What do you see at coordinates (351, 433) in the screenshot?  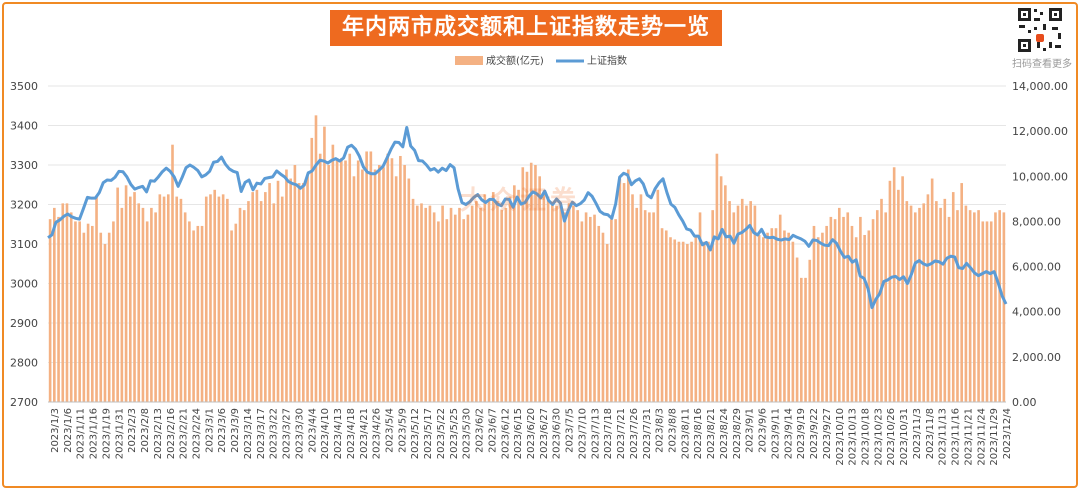 I see `x-tick-label: 2023/4/18` at bounding box center [351, 433].